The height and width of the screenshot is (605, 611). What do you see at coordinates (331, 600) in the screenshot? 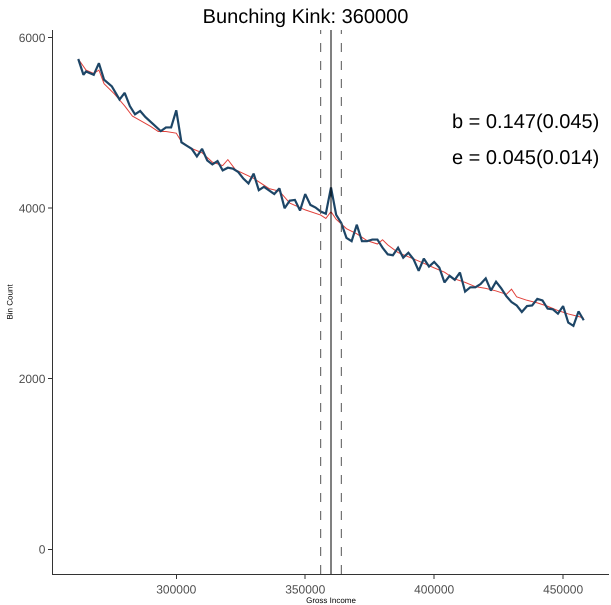
I see `x-axis-title: Gross Income` at bounding box center [331, 600].